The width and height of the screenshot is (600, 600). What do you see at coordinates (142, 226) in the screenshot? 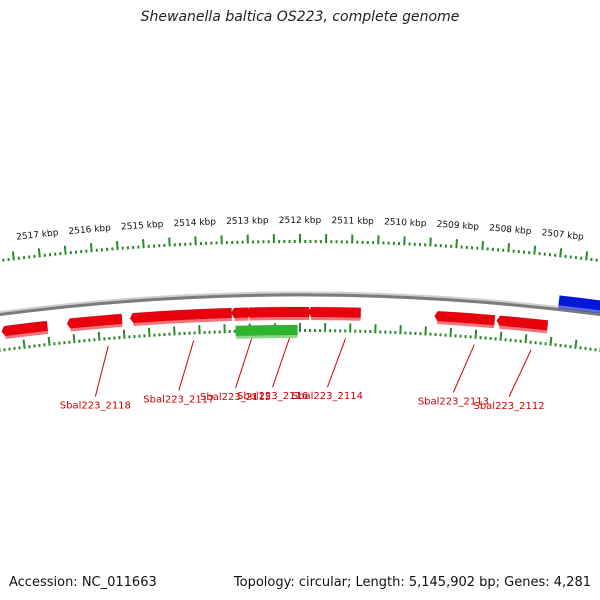
I see `ruler-label: 2515 kbp` at bounding box center [142, 226].